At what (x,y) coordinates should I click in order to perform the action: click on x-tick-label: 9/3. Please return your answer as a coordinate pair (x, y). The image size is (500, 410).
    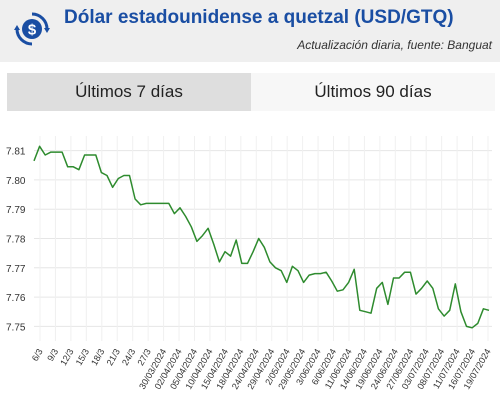
    Looking at the image, I should click on (52, 355).